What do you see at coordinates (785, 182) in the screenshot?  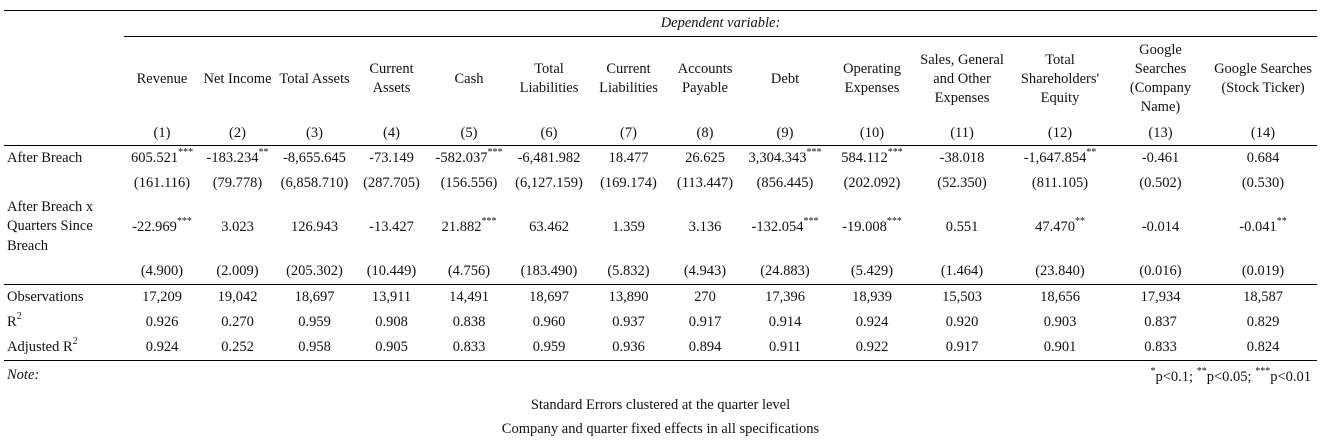 I see `standard-error-cell: (856.445)` at bounding box center [785, 182].